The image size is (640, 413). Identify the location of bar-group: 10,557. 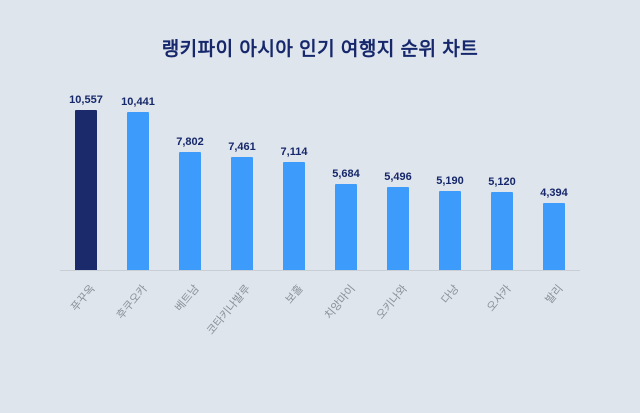
(86, 178).